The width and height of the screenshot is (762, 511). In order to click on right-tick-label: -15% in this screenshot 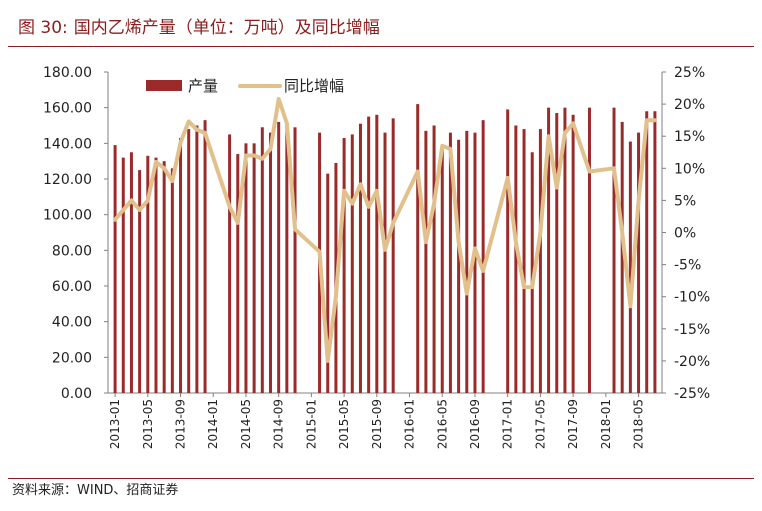, I will do `click(692, 330)`.